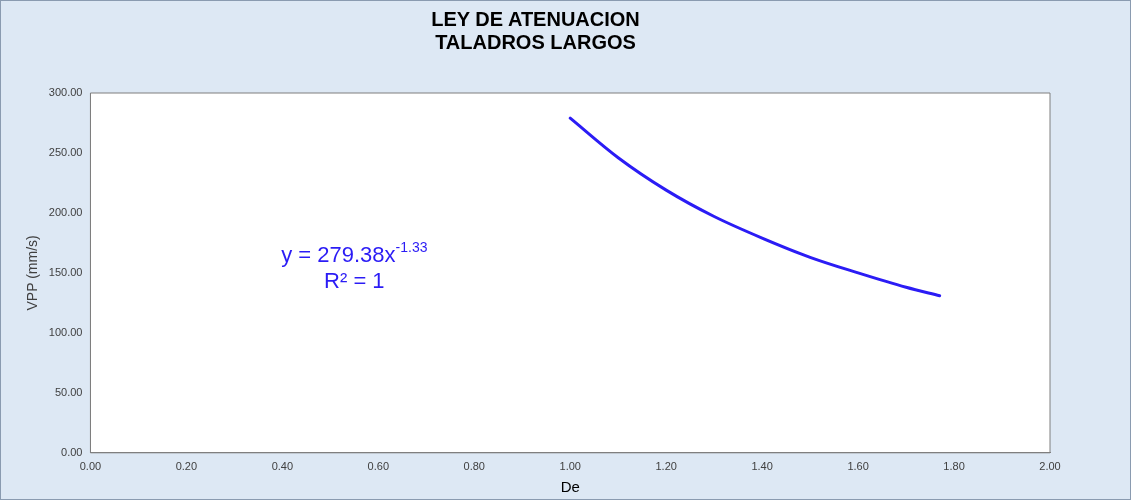 This screenshot has height=500, width=1131. What do you see at coordinates (378, 466) in the screenshot?
I see `x-tick-label: 0.60` at bounding box center [378, 466].